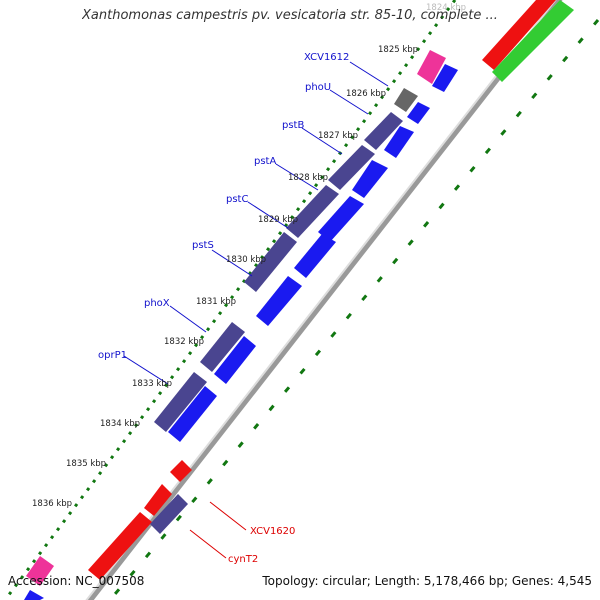 Image resolution: width=600 pixels, height=600 pixels. What do you see at coordinates (399, 142) in the screenshot?
I see `gene-blue-pstB` at bounding box center [399, 142].